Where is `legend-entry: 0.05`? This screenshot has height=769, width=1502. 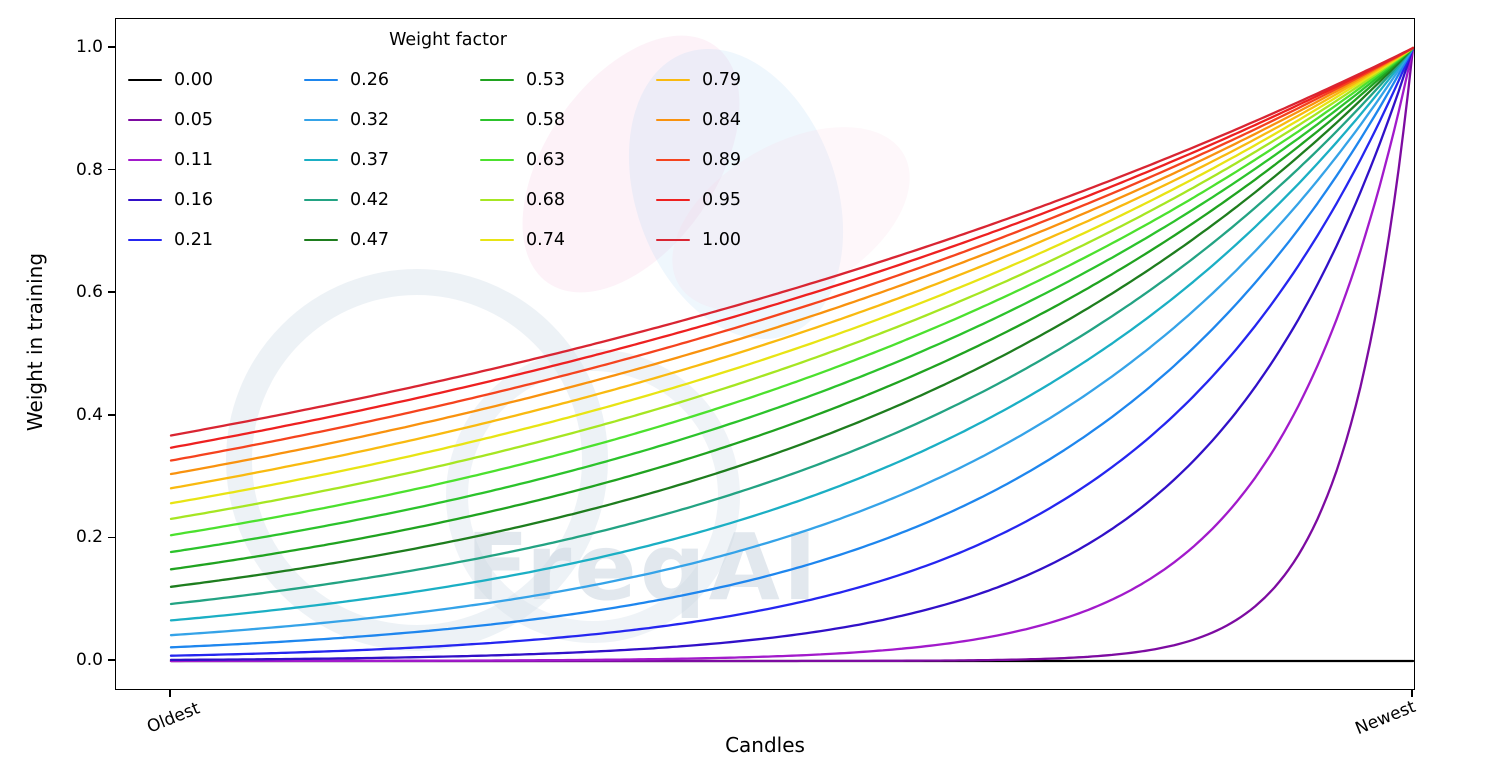
legend-entry: 0.05 is located at coordinates (216, 120).